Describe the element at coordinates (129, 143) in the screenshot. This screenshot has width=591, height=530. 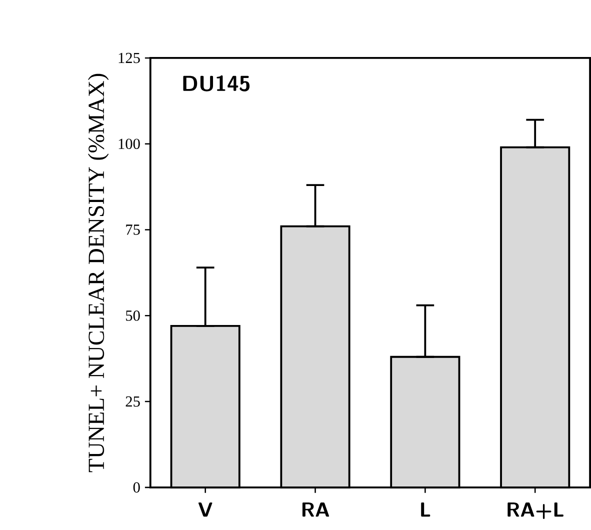
I see `y-tick-label: 100` at that location.